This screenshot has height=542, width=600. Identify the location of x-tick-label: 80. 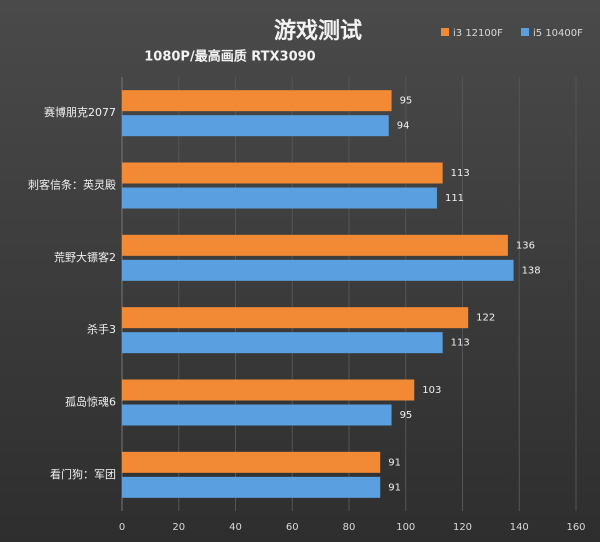
(349, 527).